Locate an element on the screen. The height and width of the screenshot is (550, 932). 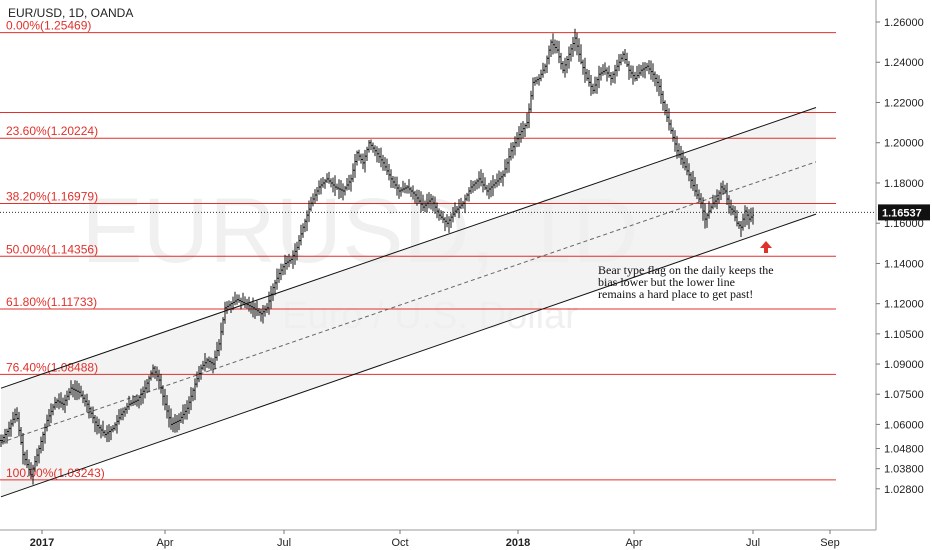
fib-level-label: 38.20%(1.16979) is located at coordinates (52, 197).